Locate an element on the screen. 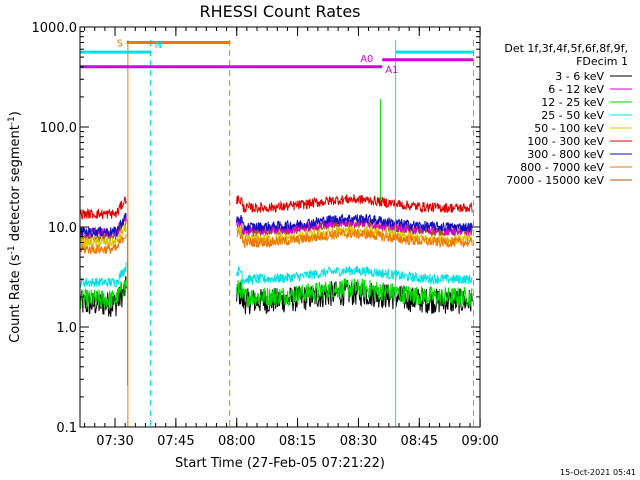 The height and width of the screenshot is (480, 640). y-axis-label-part: Count Rate (s is located at coordinates (15, 298).